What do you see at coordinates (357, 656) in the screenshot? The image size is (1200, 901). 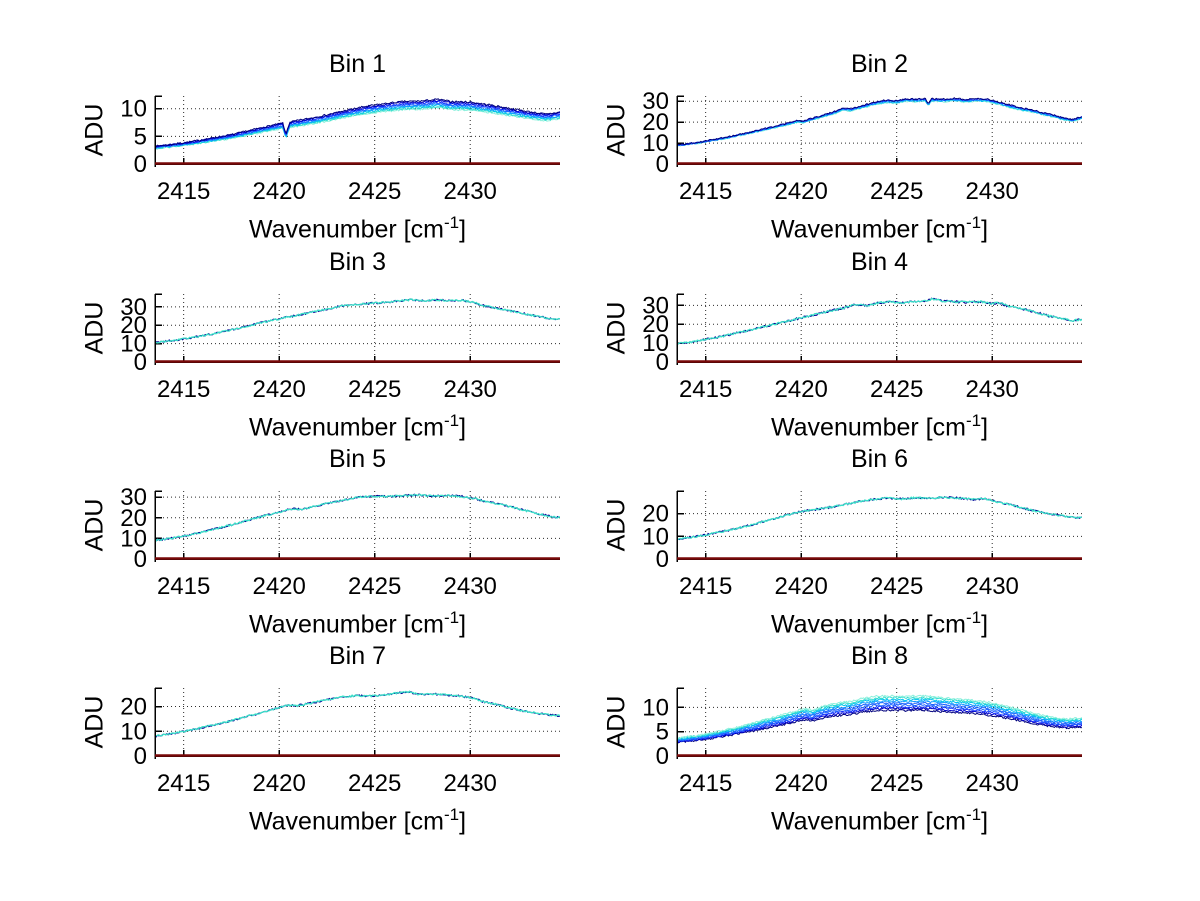 I see `subplot-title: Bin 7` at bounding box center [357, 656].